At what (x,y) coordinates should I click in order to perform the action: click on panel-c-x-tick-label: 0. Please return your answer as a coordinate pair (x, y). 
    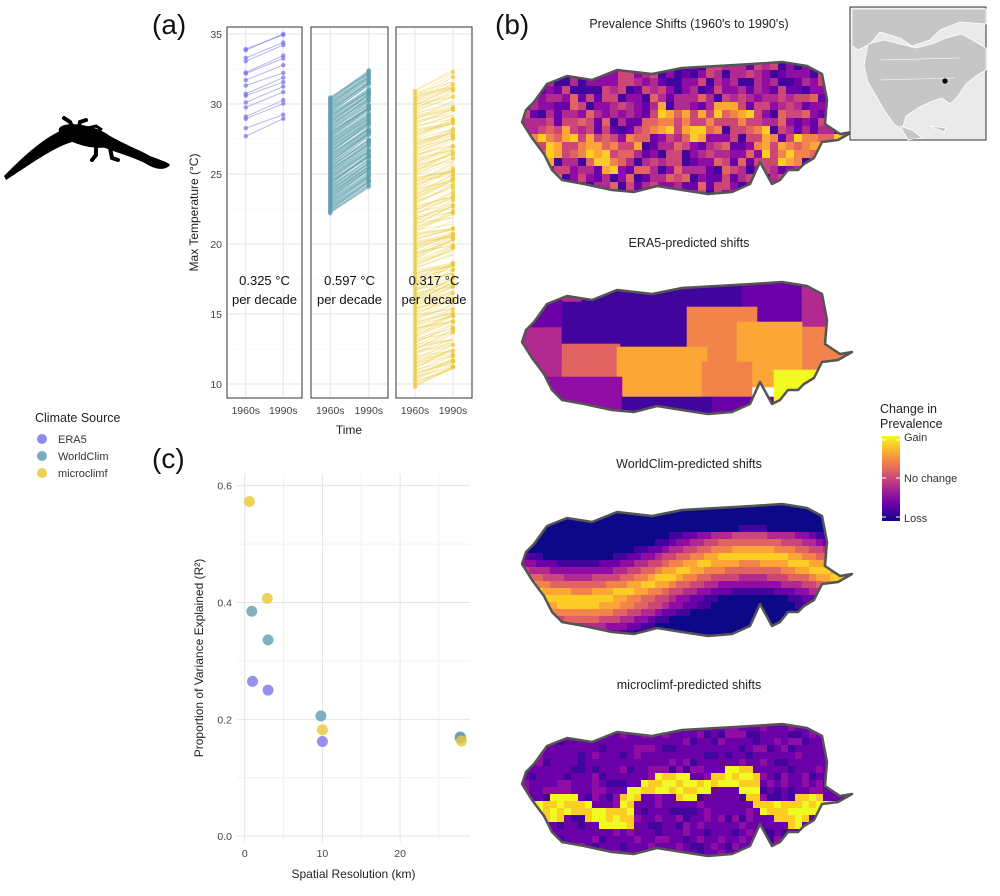
    Looking at the image, I should click on (245, 854).